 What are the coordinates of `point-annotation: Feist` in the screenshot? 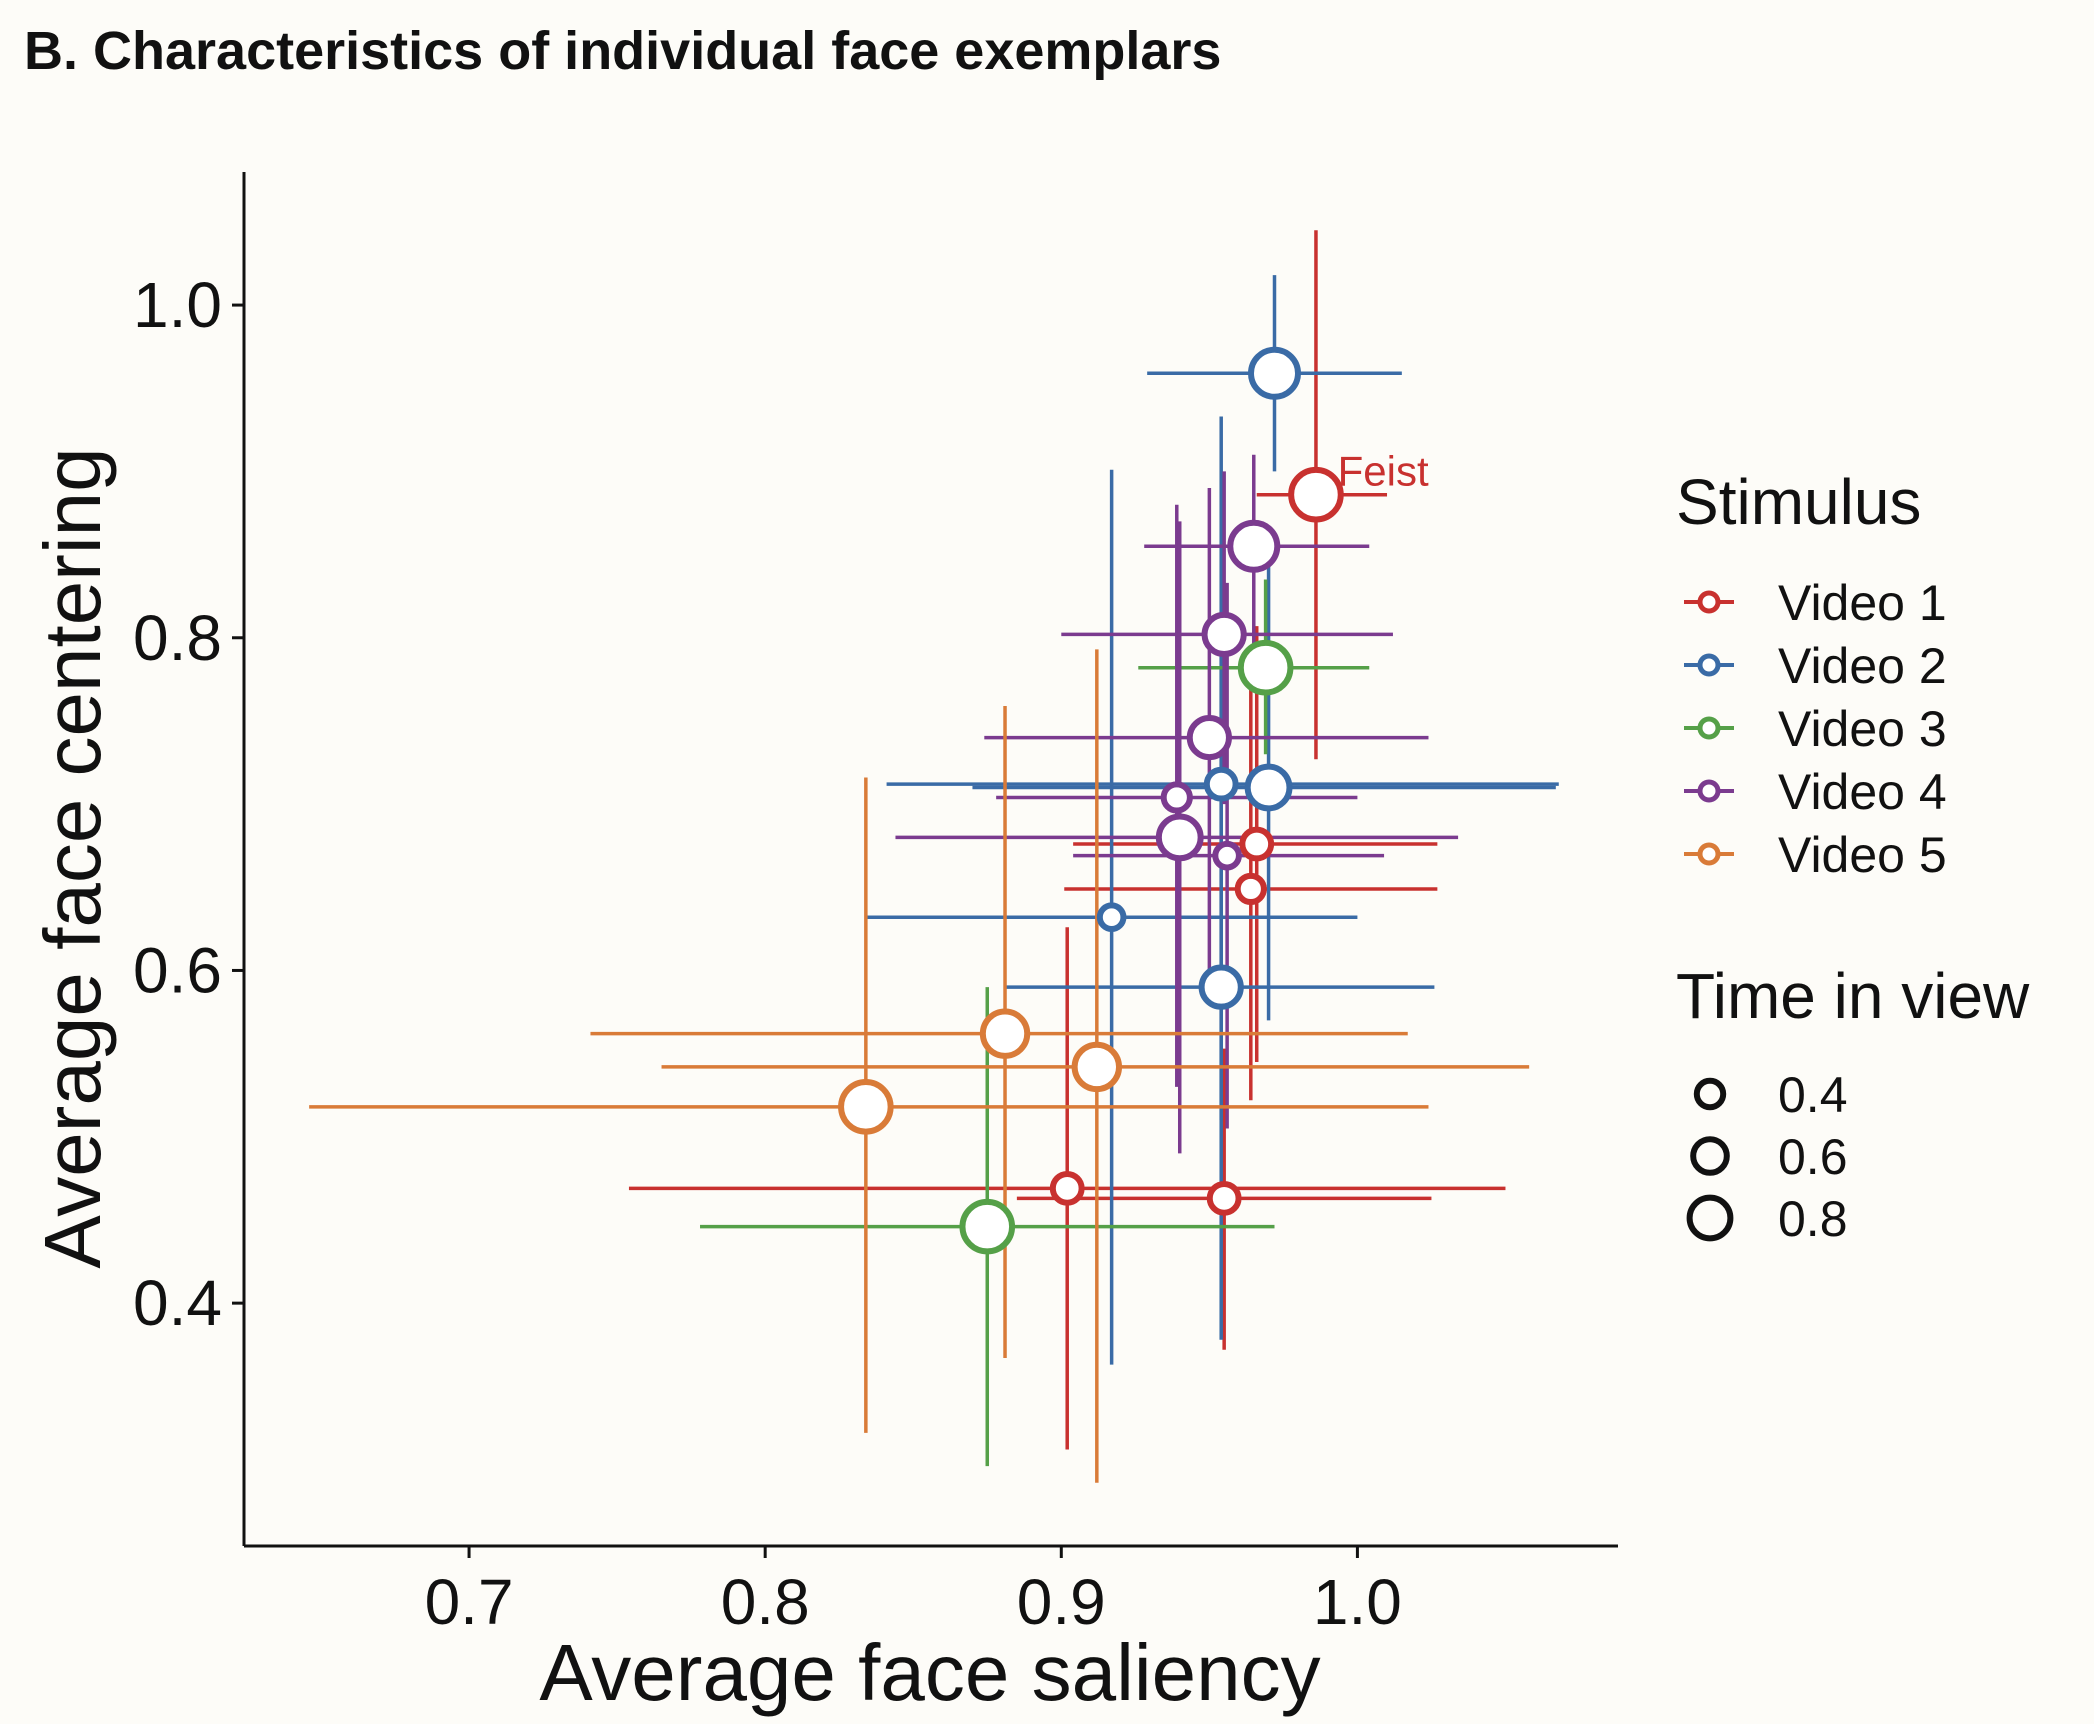 It's located at (1383, 470).